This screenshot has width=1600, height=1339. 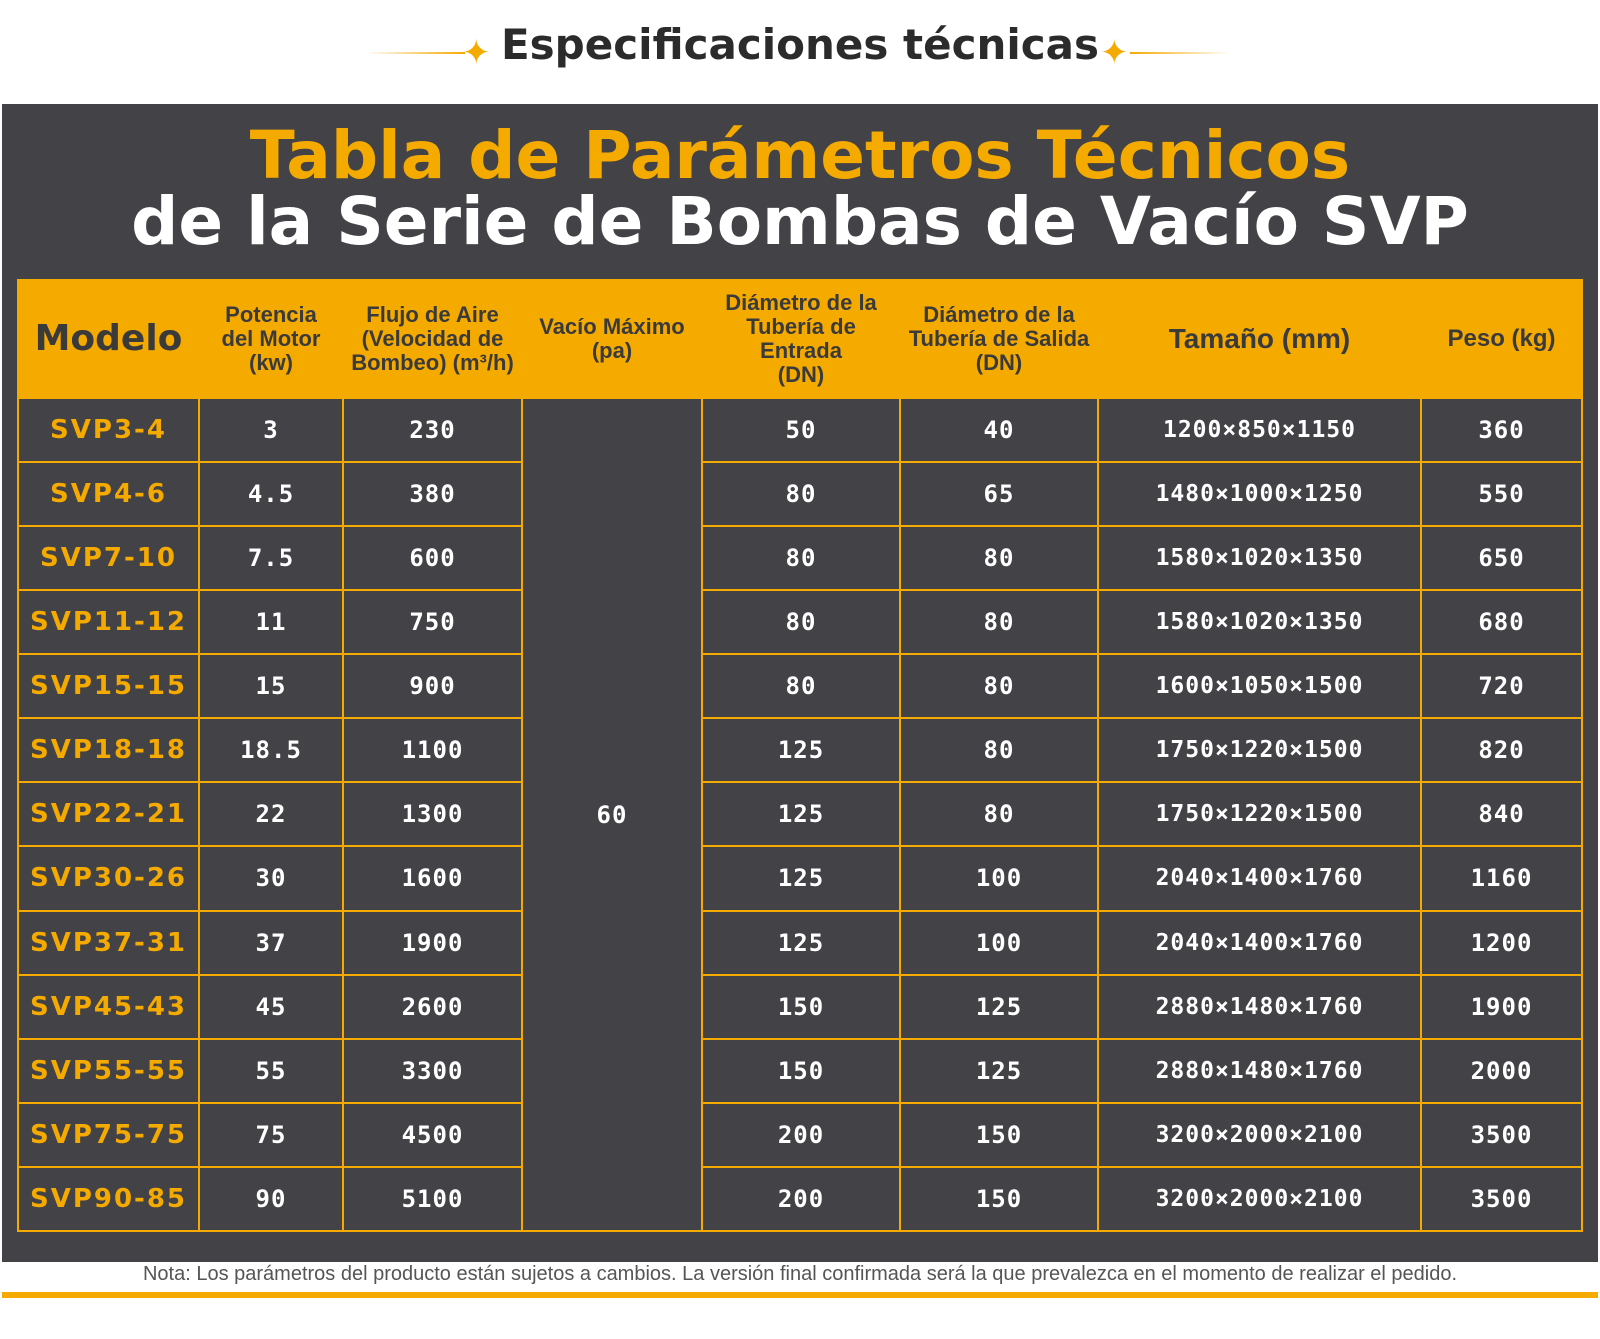 I want to click on header-vacuum: Vacío Máximo (pa), so click(x=612, y=339).